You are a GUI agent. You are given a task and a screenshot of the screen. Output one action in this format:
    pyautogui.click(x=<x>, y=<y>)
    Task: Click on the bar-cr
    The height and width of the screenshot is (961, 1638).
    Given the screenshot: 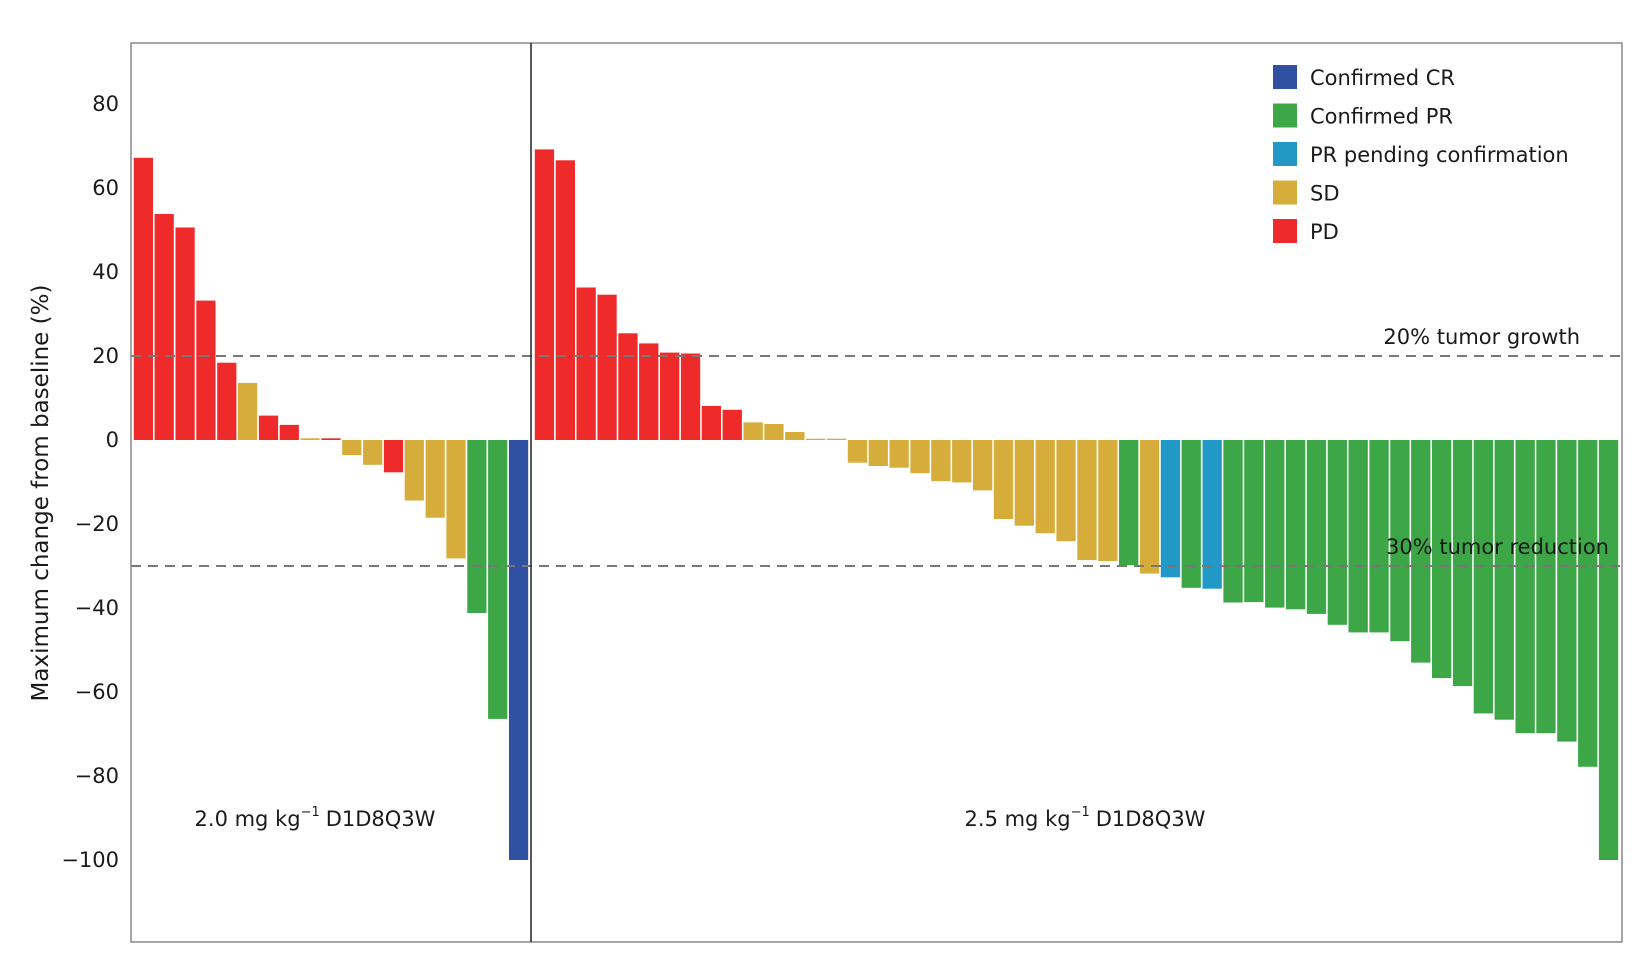 What is the action you would take?
    pyautogui.click(x=519, y=650)
    